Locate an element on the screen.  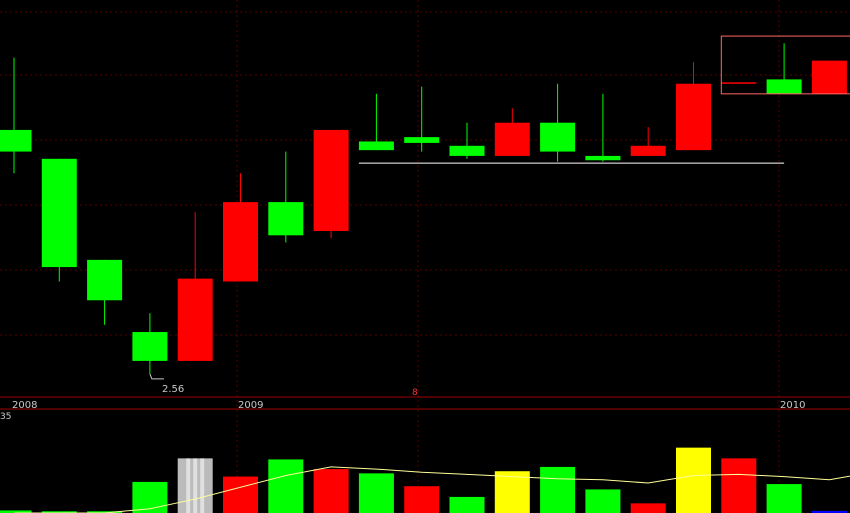
low-annotation-leader is located at coordinates (156, 376).